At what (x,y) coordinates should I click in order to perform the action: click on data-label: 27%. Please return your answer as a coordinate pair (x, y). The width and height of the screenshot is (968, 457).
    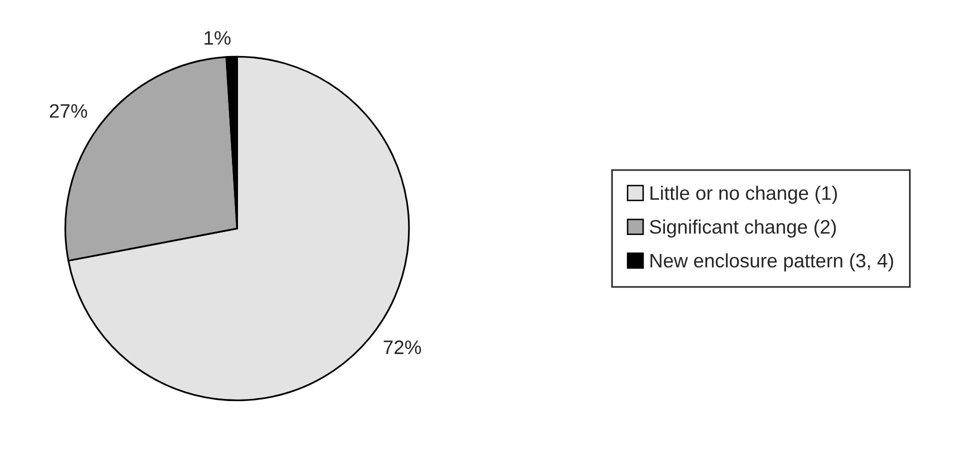
    Looking at the image, I should click on (69, 111).